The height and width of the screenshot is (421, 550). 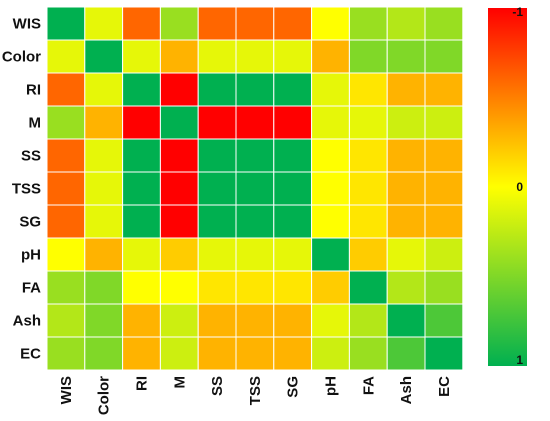 What do you see at coordinates (66, 320) in the screenshot?
I see `heatmap-cell-ash-wis` at bounding box center [66, 320].